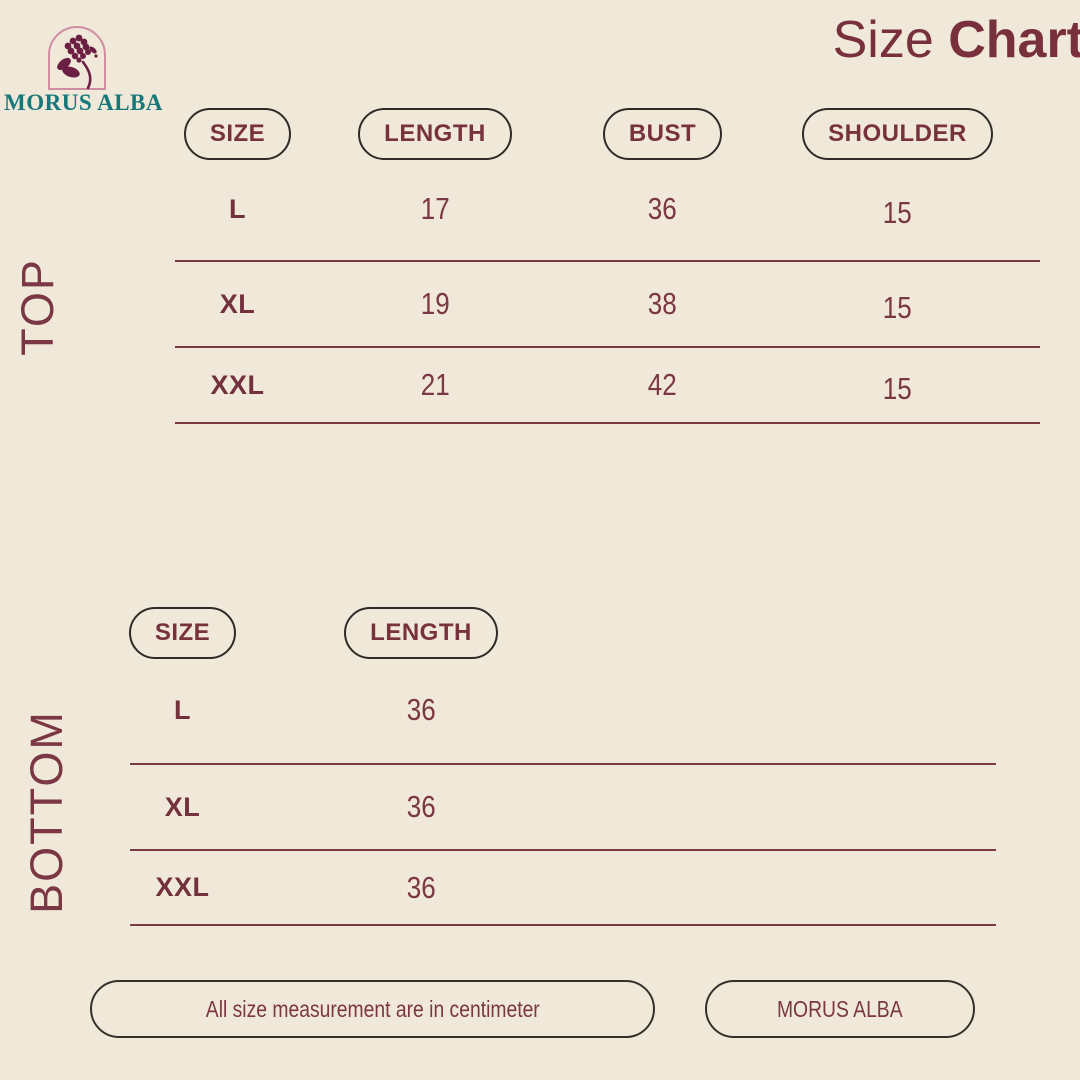 Image resolution: width=1080 pixels, height=1080 pixels. I want to click on section-label-bottom: BOTTOM, so click(46, 812).